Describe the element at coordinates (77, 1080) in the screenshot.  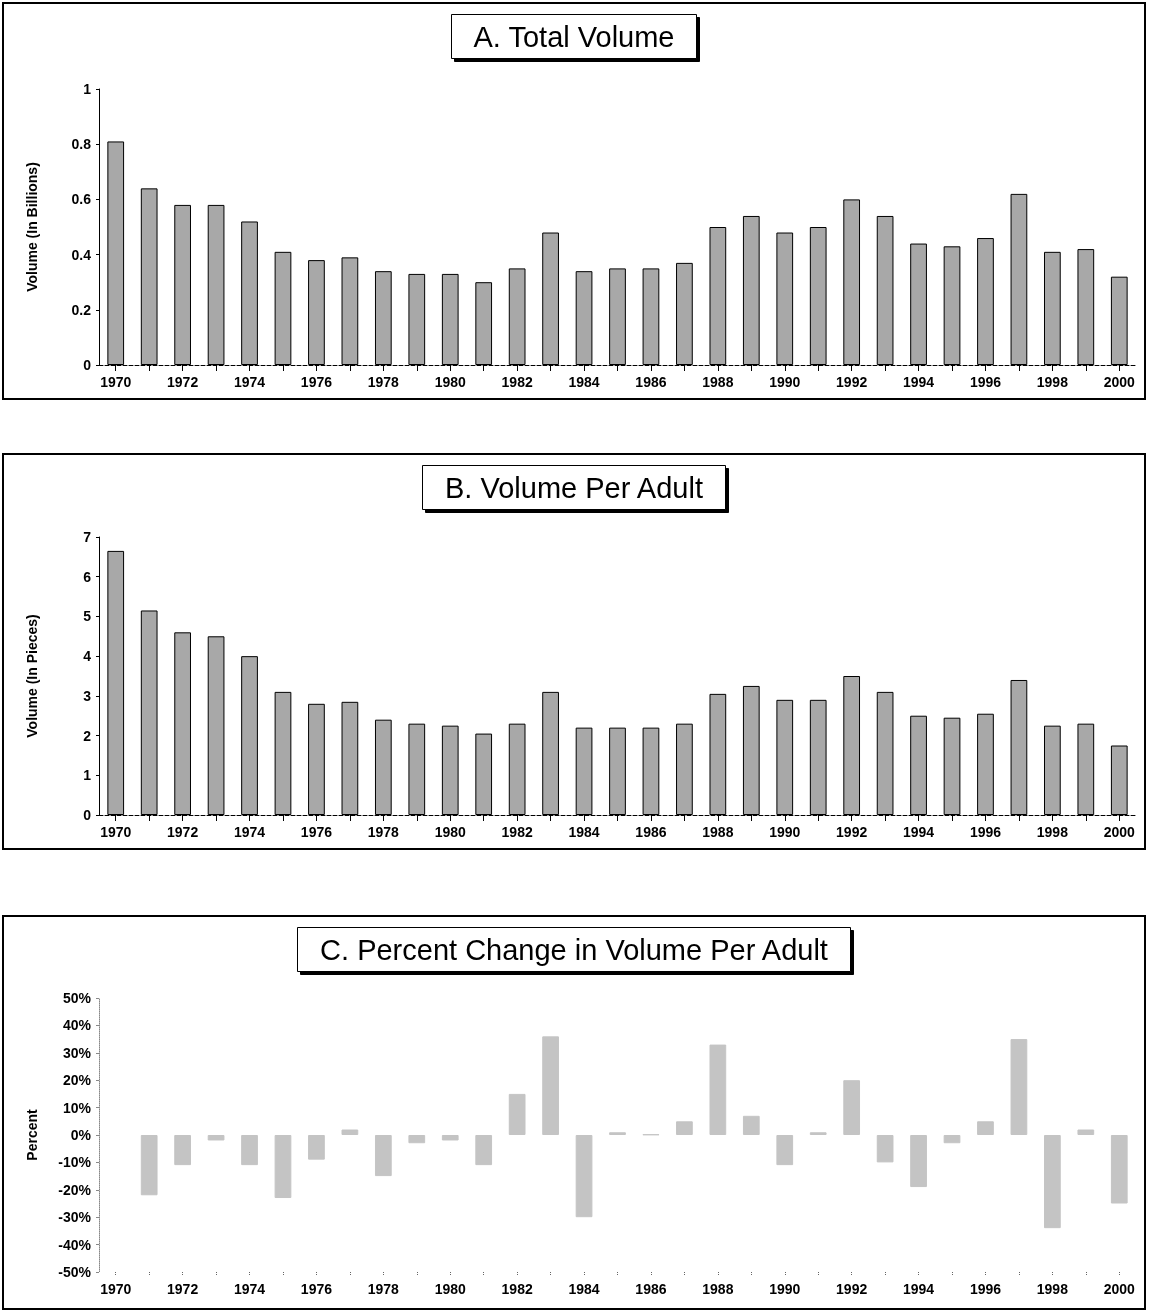
I see `y-tick-label: 20%` at that location.